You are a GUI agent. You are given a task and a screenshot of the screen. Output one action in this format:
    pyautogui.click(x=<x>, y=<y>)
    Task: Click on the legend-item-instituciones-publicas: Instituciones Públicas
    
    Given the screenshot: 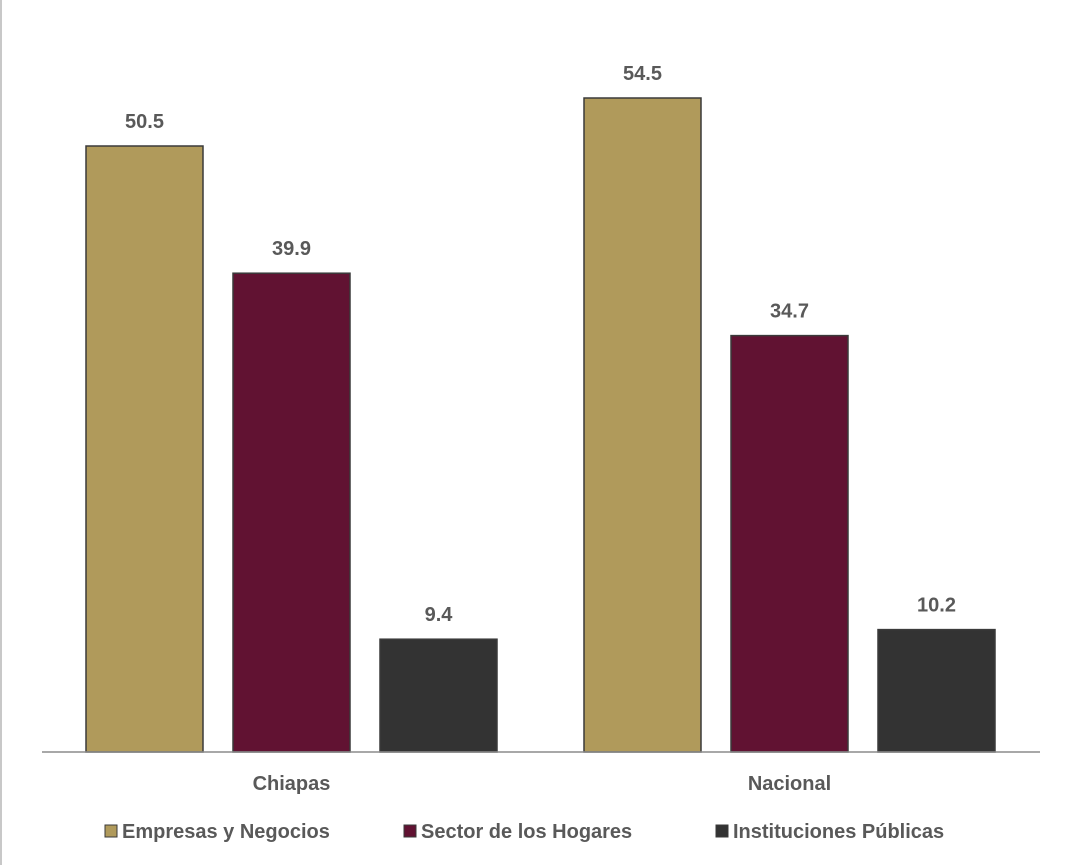 What is the action you would take?
    pyautogui.click(x=829, y=832)
    